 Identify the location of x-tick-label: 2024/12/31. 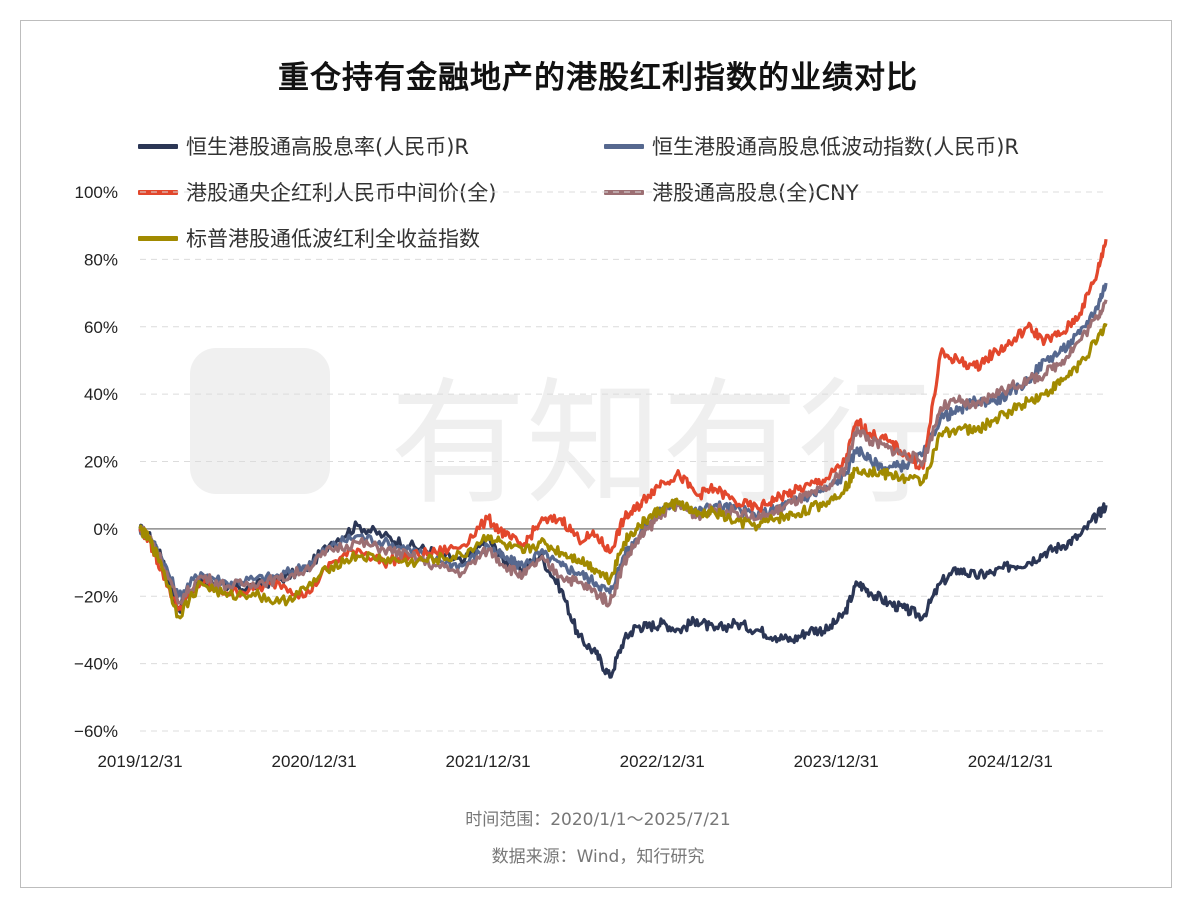
(1010, 761).